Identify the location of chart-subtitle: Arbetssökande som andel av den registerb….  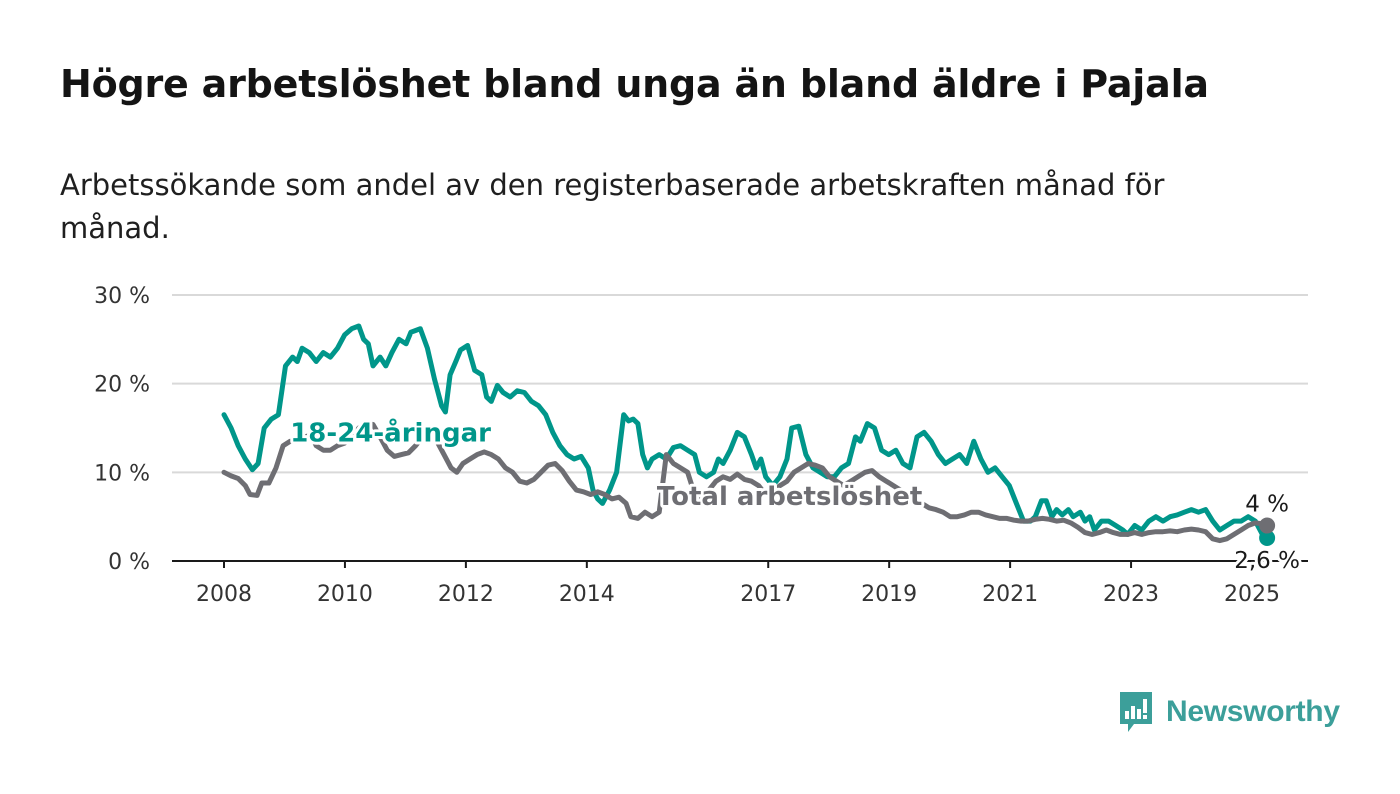
(612, 206).